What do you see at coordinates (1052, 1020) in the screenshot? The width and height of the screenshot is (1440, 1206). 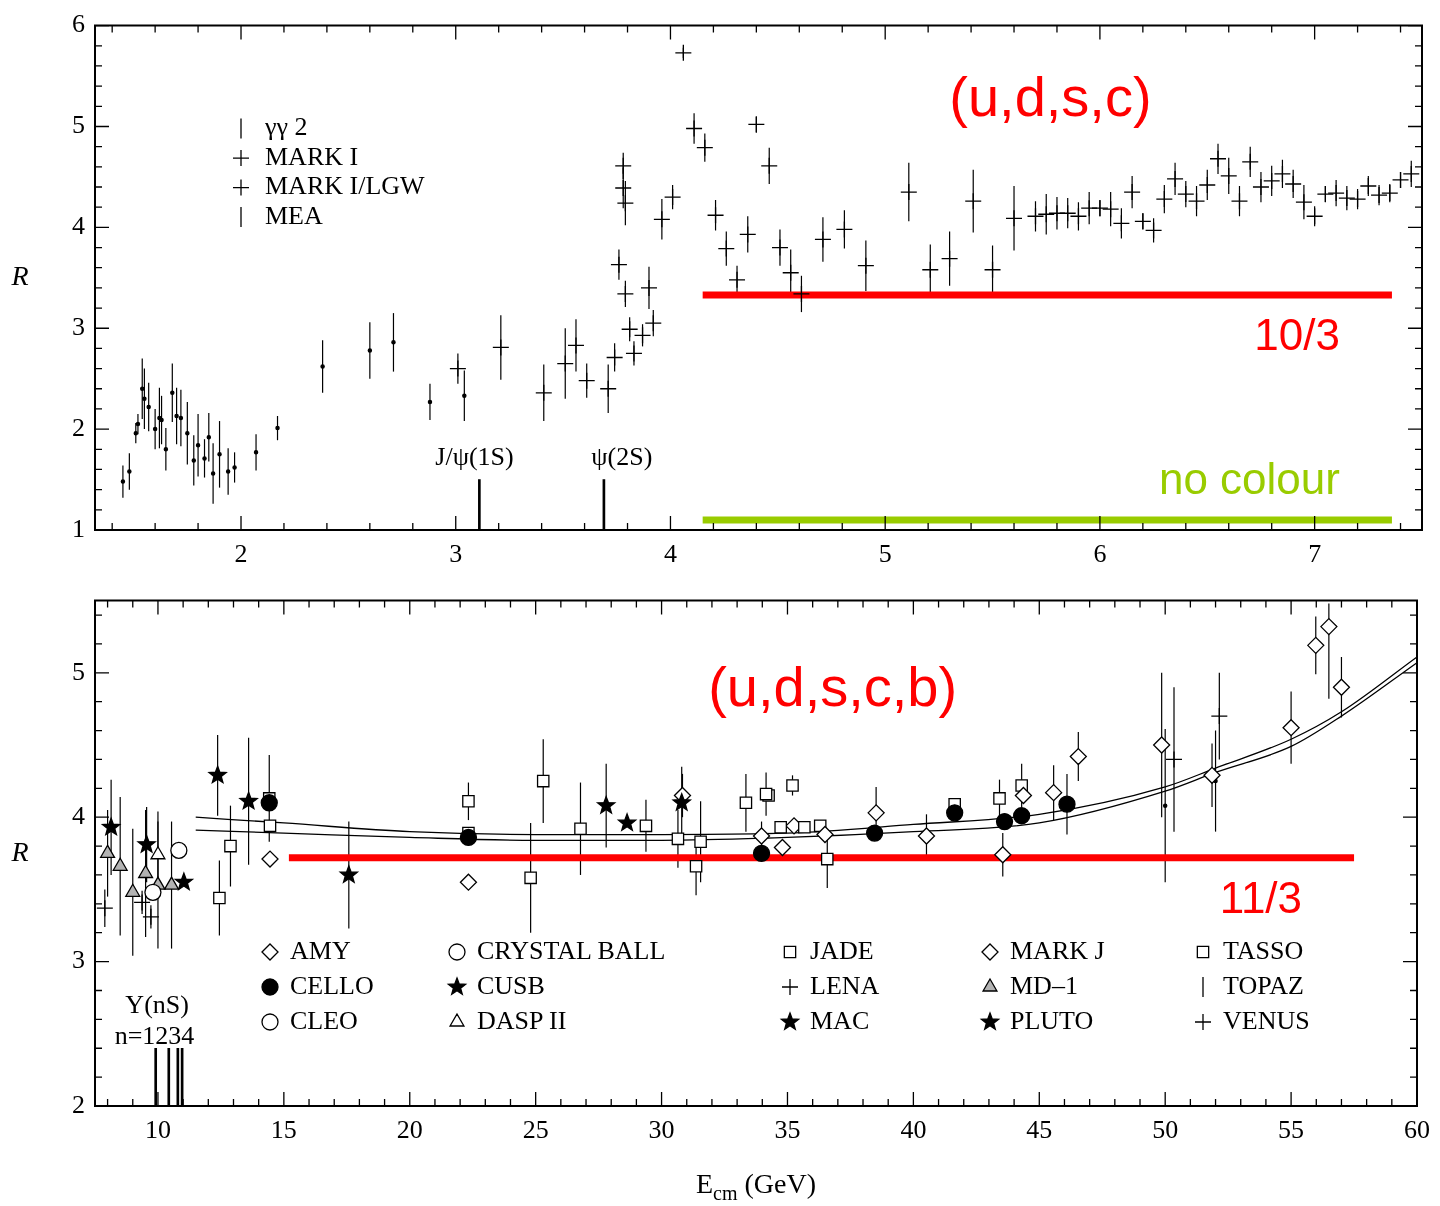 I see `legend-label: PLUTO` at bounding box center [1052, 1020].